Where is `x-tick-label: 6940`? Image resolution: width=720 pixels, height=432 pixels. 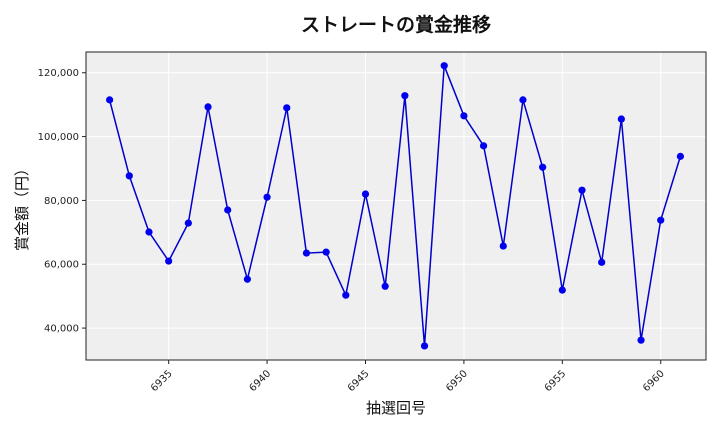 x-tick-label: 6940 is located at coordinates (260, 381).